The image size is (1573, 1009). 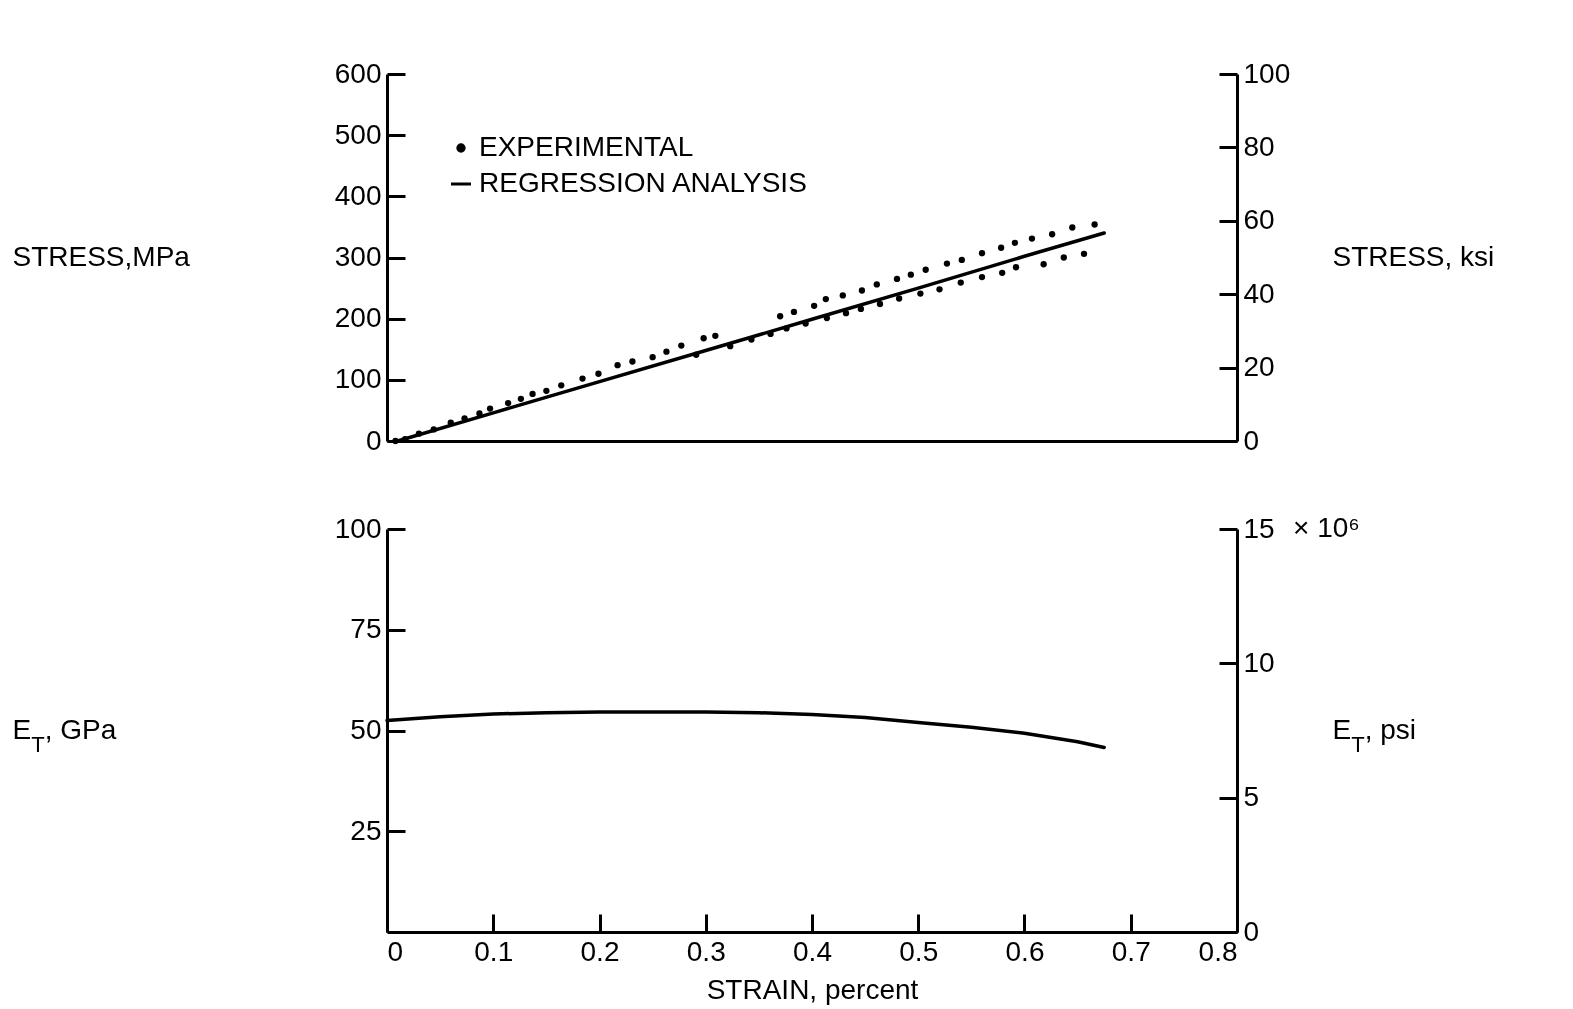 What do you see at coordinates (358, 195) in the screenshot?
I see `y-tick-label: 400` at bounding box center [358, 195].